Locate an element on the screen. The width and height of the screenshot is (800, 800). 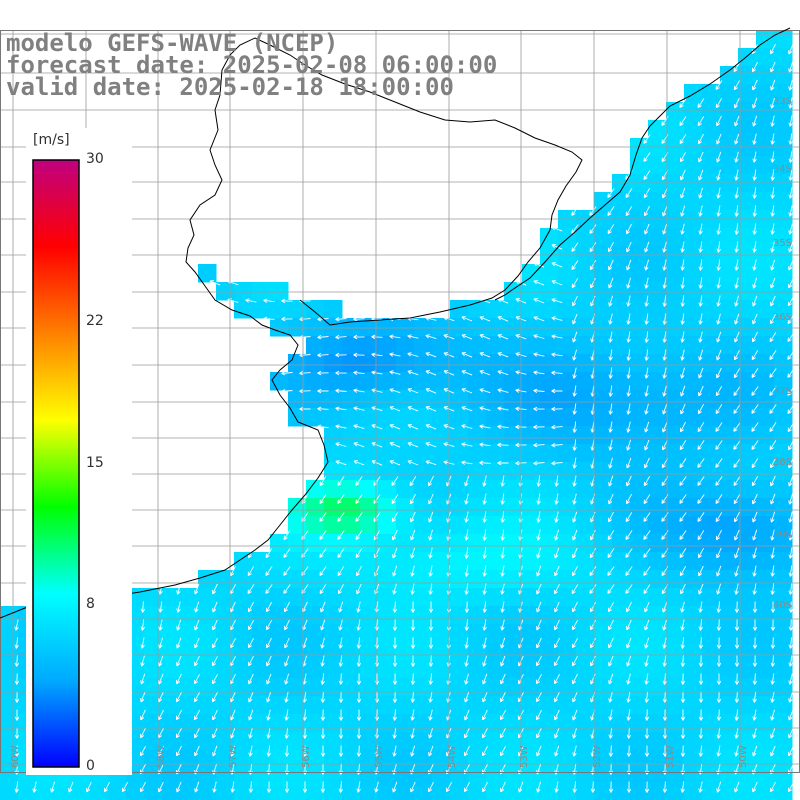
valid-date: valid date: 2025-02-18 18:00:00 is located at coordinates (230, 87).